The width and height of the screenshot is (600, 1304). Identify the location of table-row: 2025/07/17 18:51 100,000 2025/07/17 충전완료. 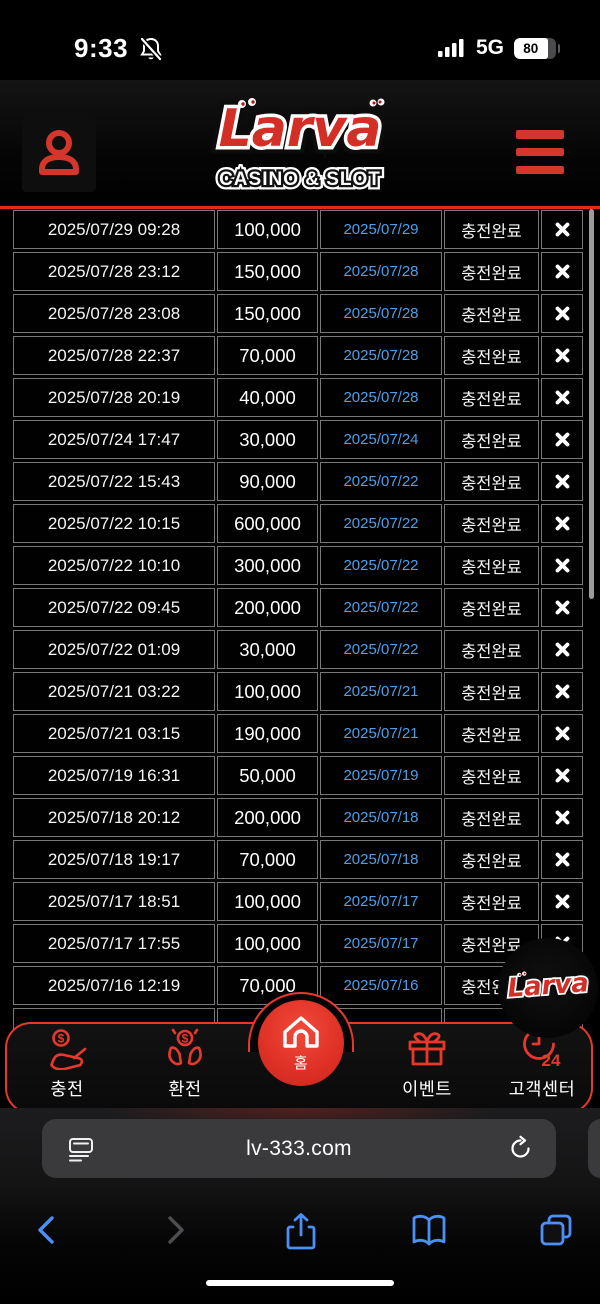
(299, 901).